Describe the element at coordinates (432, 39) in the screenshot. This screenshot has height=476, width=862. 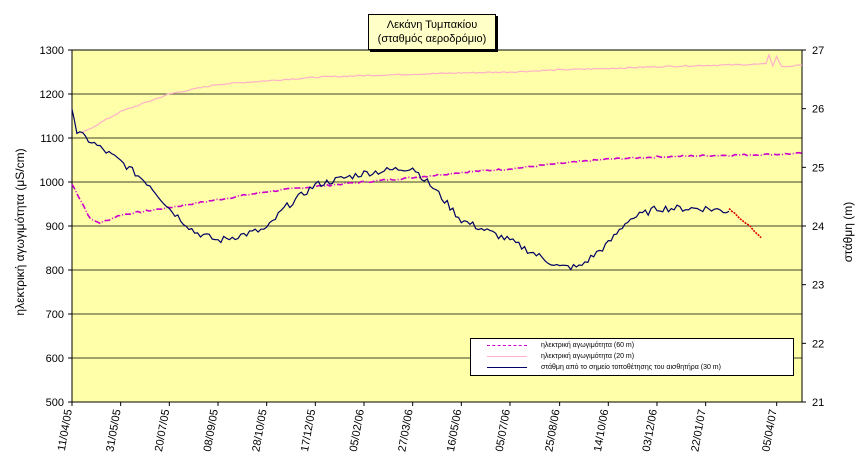
I see `chart-title-line-2: (σταθμός αεροδρόμιο)` at that location.